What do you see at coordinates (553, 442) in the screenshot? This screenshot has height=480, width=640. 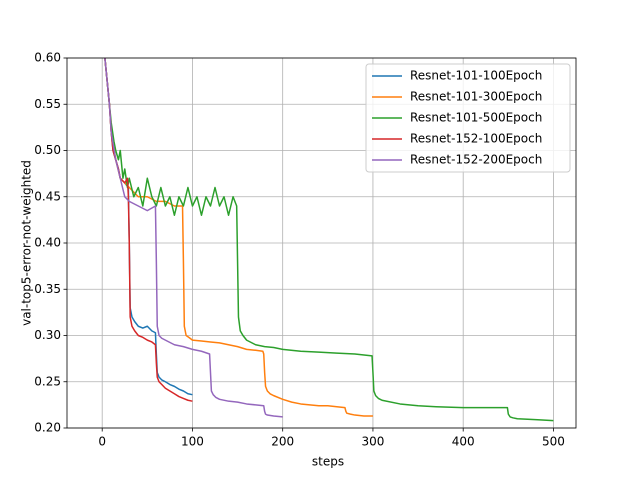 I see `x-tick-label: 500` at bounding box center [553, 442].